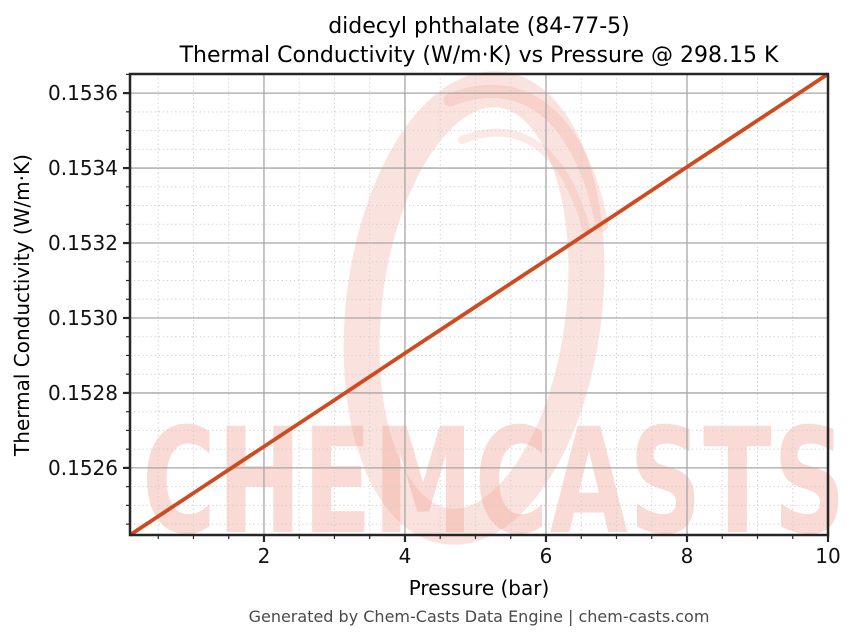 This screenshot has width=856, height=644. What do you see at coordinates (827, 556) in the screenshot?
I see `x-tick-label: 10` at bounding box center [827, 556].